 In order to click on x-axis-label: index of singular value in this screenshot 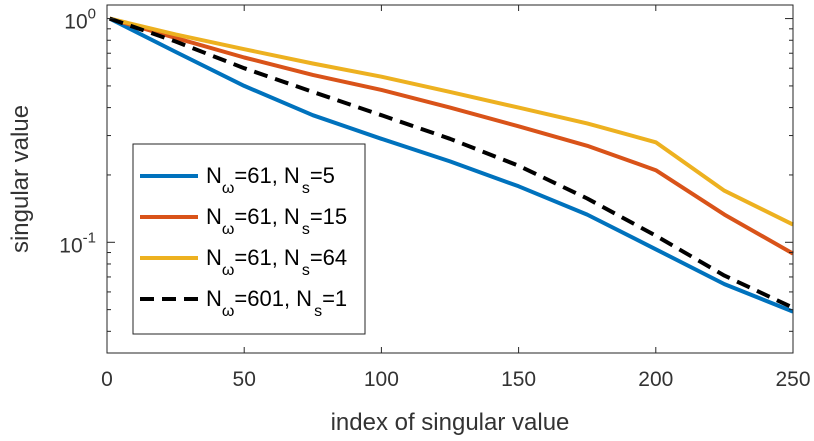, I will do `click(450, 422)`.